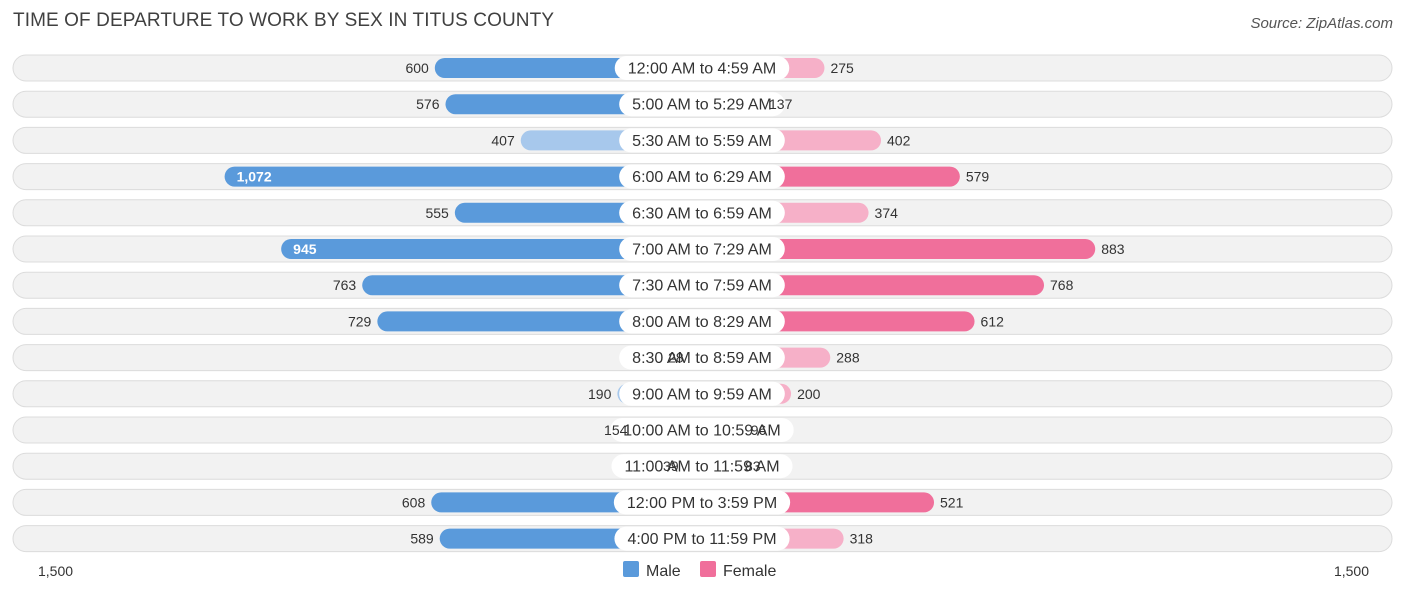 The height and width of the screenshot is (595, 1406). I want to click on female-value-label: 137, so click(781, 104).